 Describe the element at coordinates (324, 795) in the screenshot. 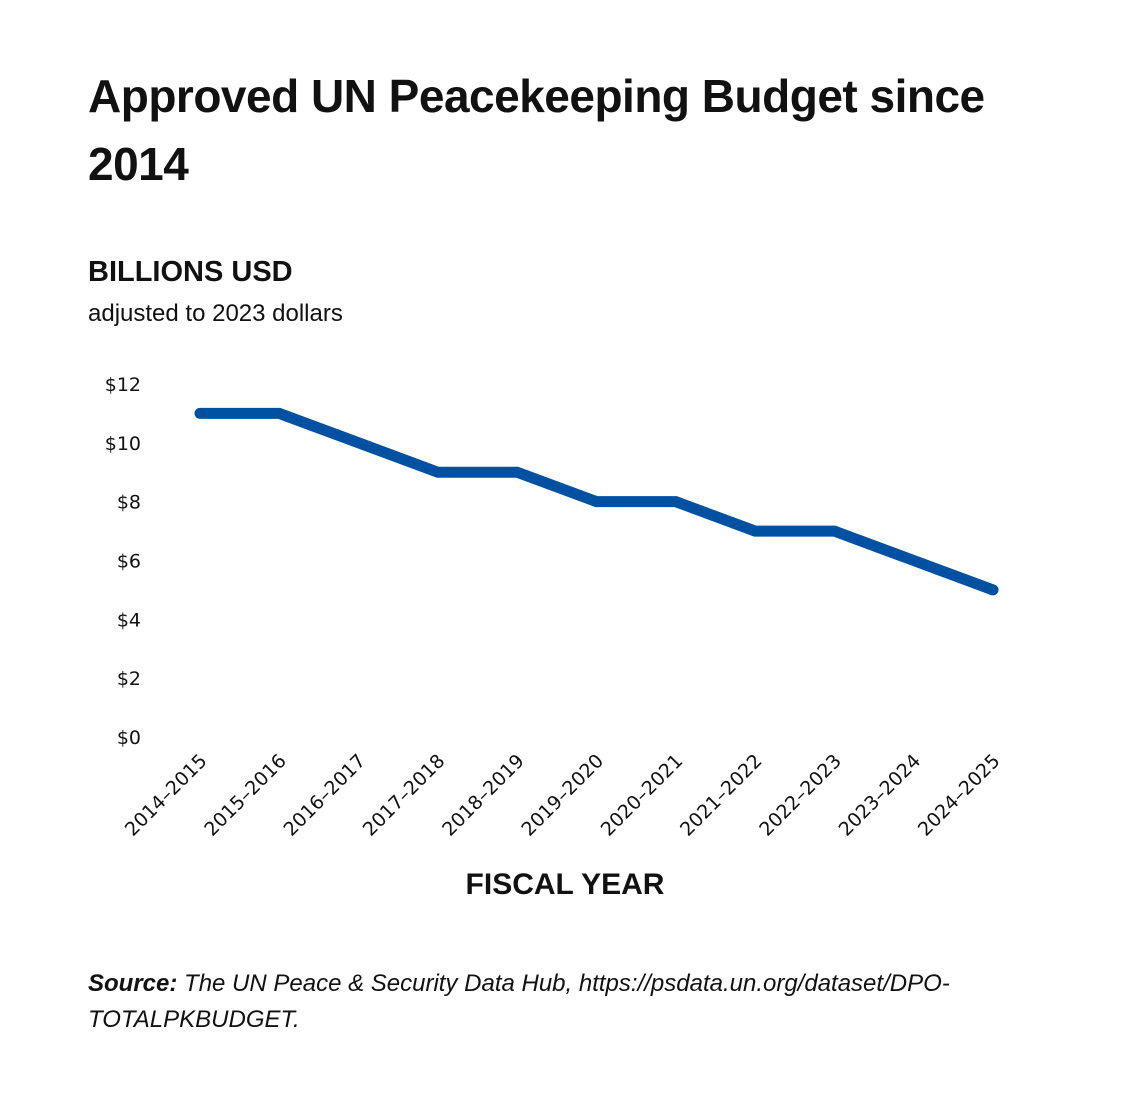

I see `x-tick-label: 2016–2017` at that location.